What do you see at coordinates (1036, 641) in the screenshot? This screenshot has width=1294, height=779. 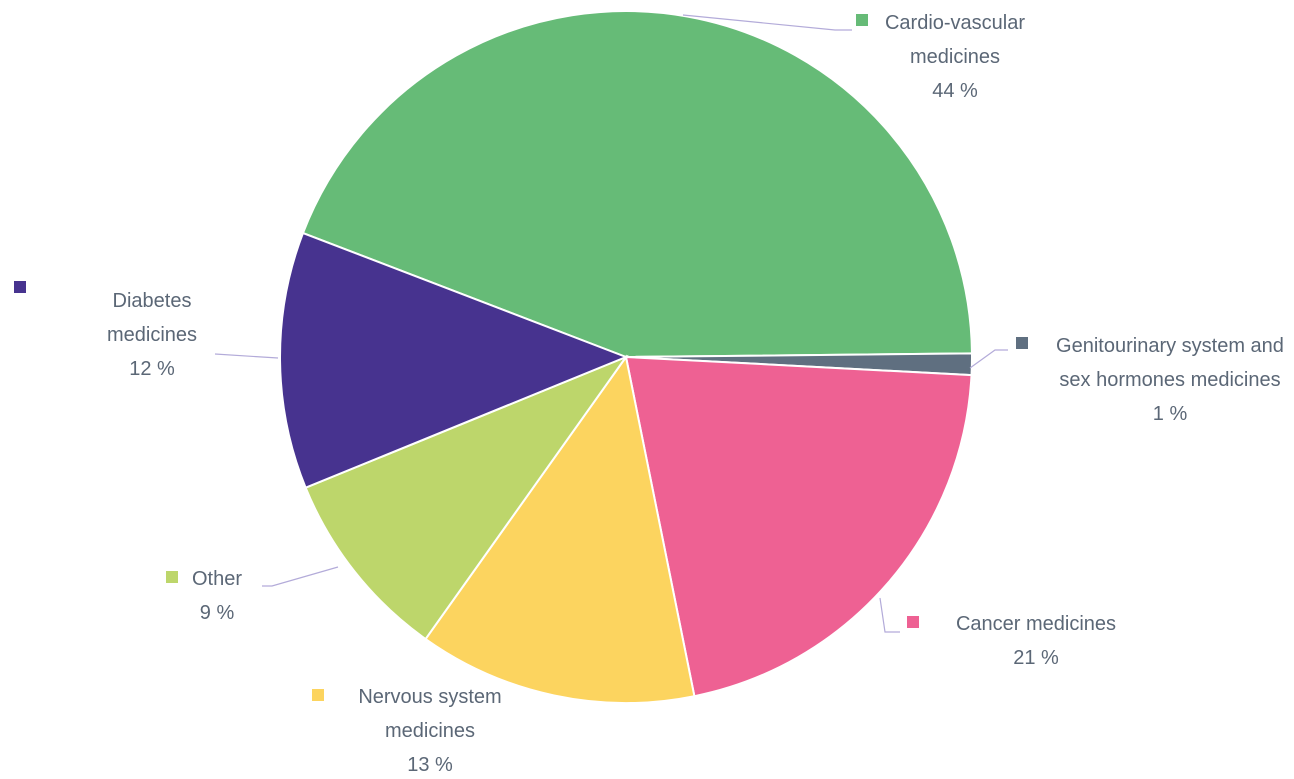 I see `slice-label: Cancer medicines 21 %` at bounding box center [1036, 641].